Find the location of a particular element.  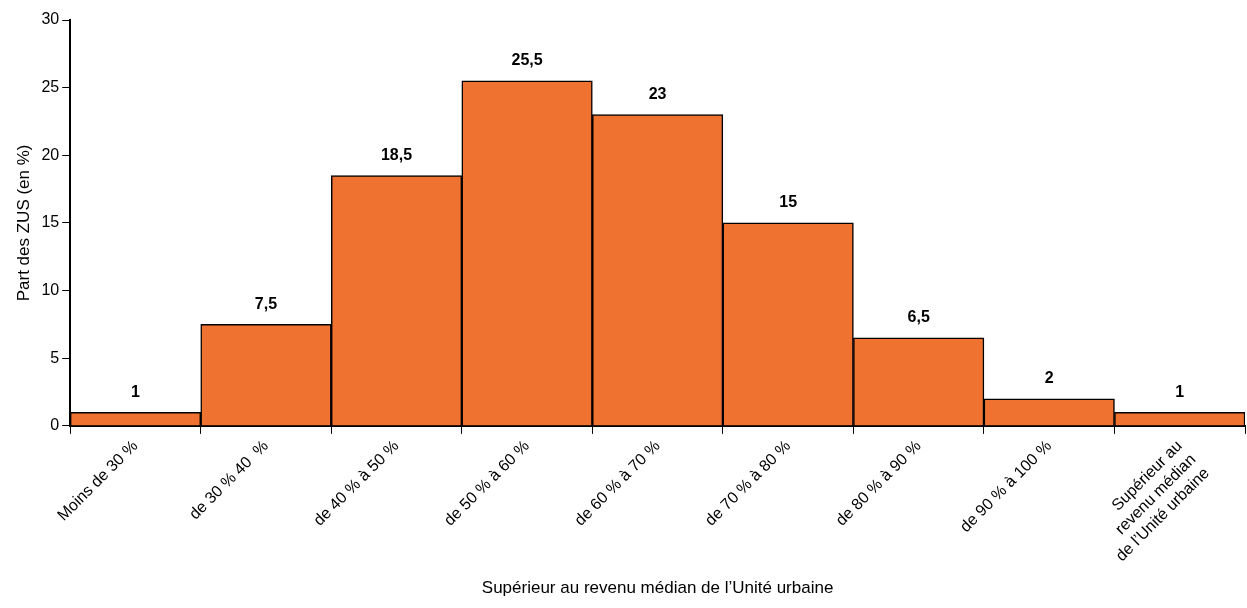

y-tick-label: 0 is located at coordinates (55, 425).